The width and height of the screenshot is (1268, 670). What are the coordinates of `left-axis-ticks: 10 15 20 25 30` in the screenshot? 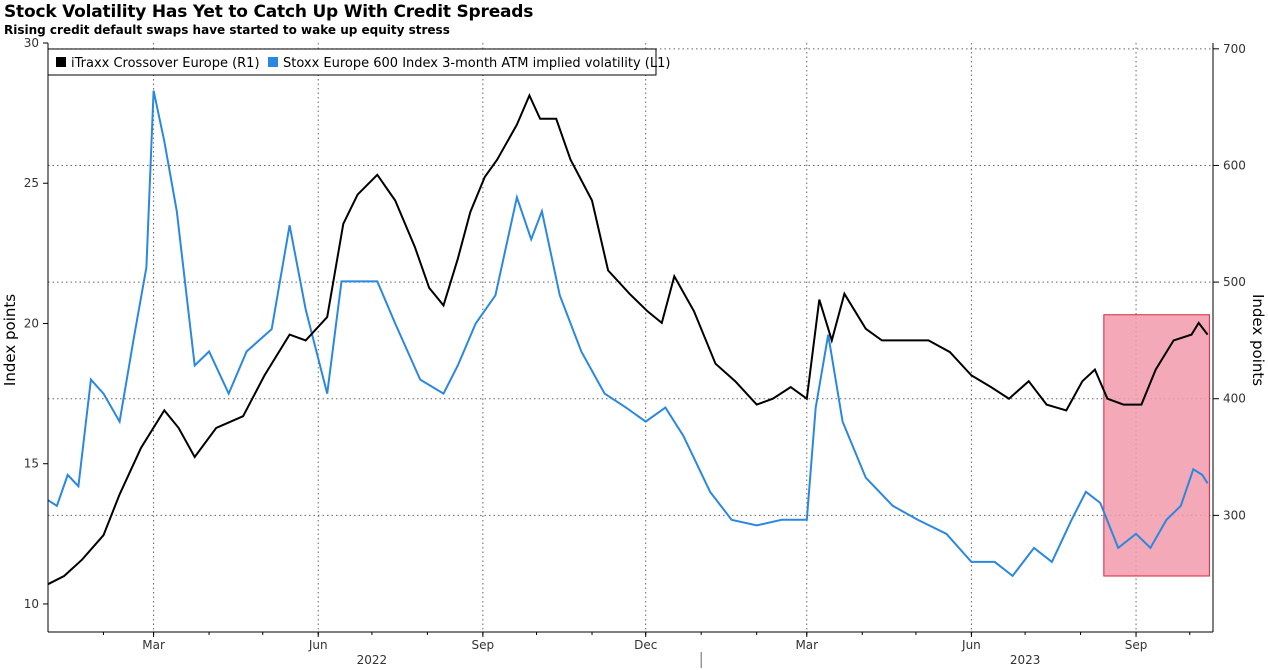 It's located at (36, 323).